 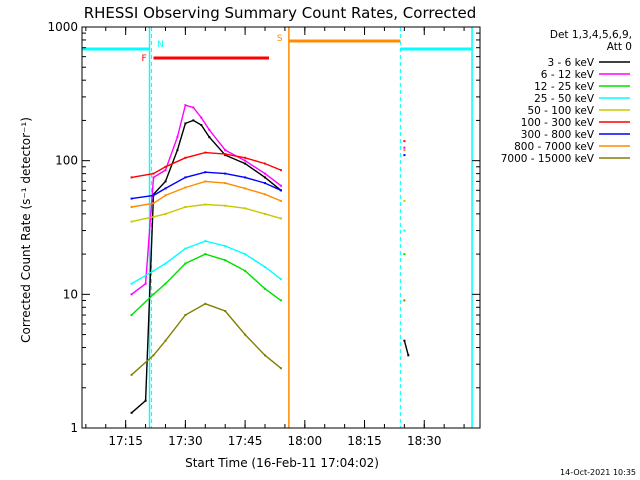 I want to click on y-tick-label: 10, so click(x=70, y=294).